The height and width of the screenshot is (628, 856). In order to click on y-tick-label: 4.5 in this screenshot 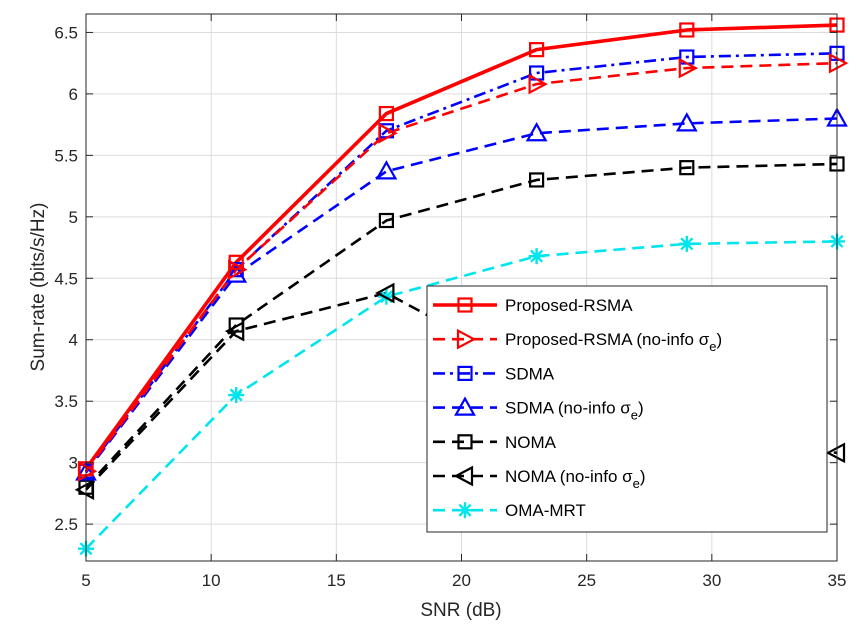, I will do `click(66, 278)`.